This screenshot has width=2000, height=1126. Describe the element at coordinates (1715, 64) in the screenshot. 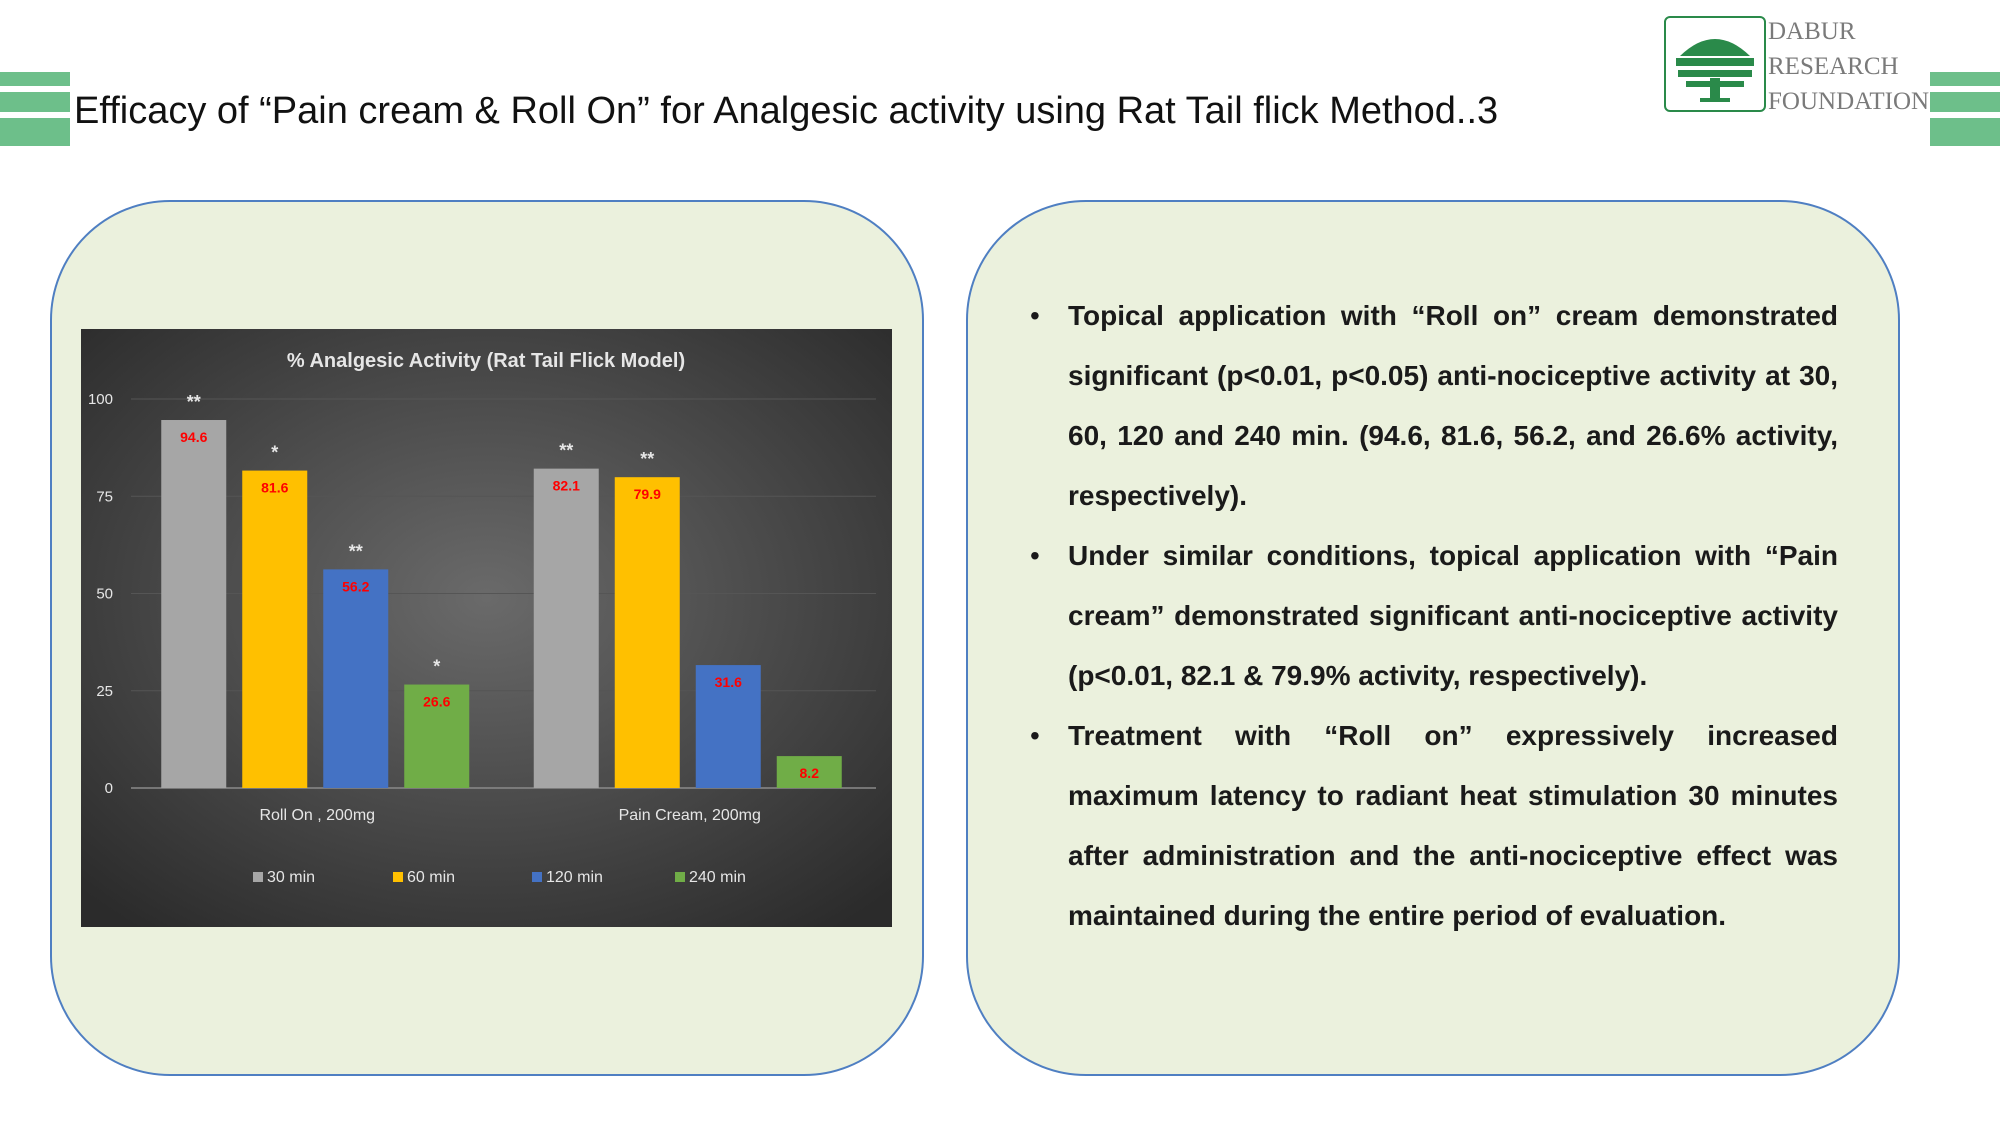

I see `tree-logo-icon` at that location.